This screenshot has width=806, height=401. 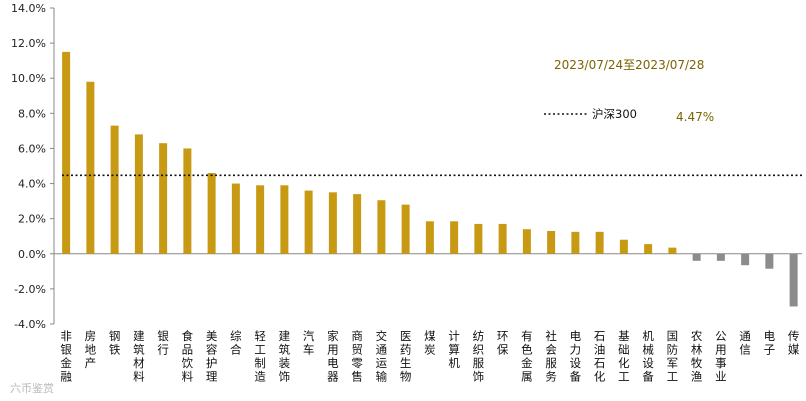 What do you see at coordinates (235, 218) in the screenshot?
I see `bar-综合` at bounding box center [235, 218].